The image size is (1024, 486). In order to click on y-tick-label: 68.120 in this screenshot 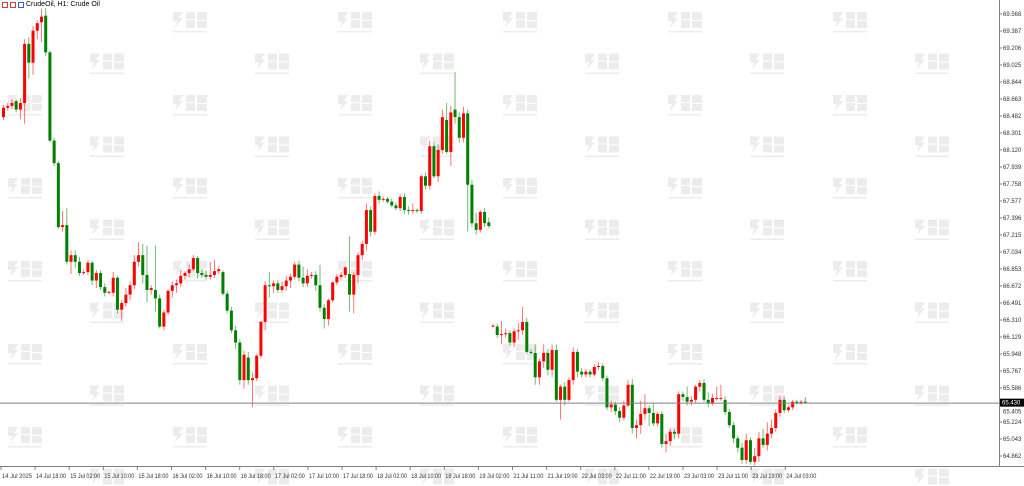, I will do `click(1012, 151)`.